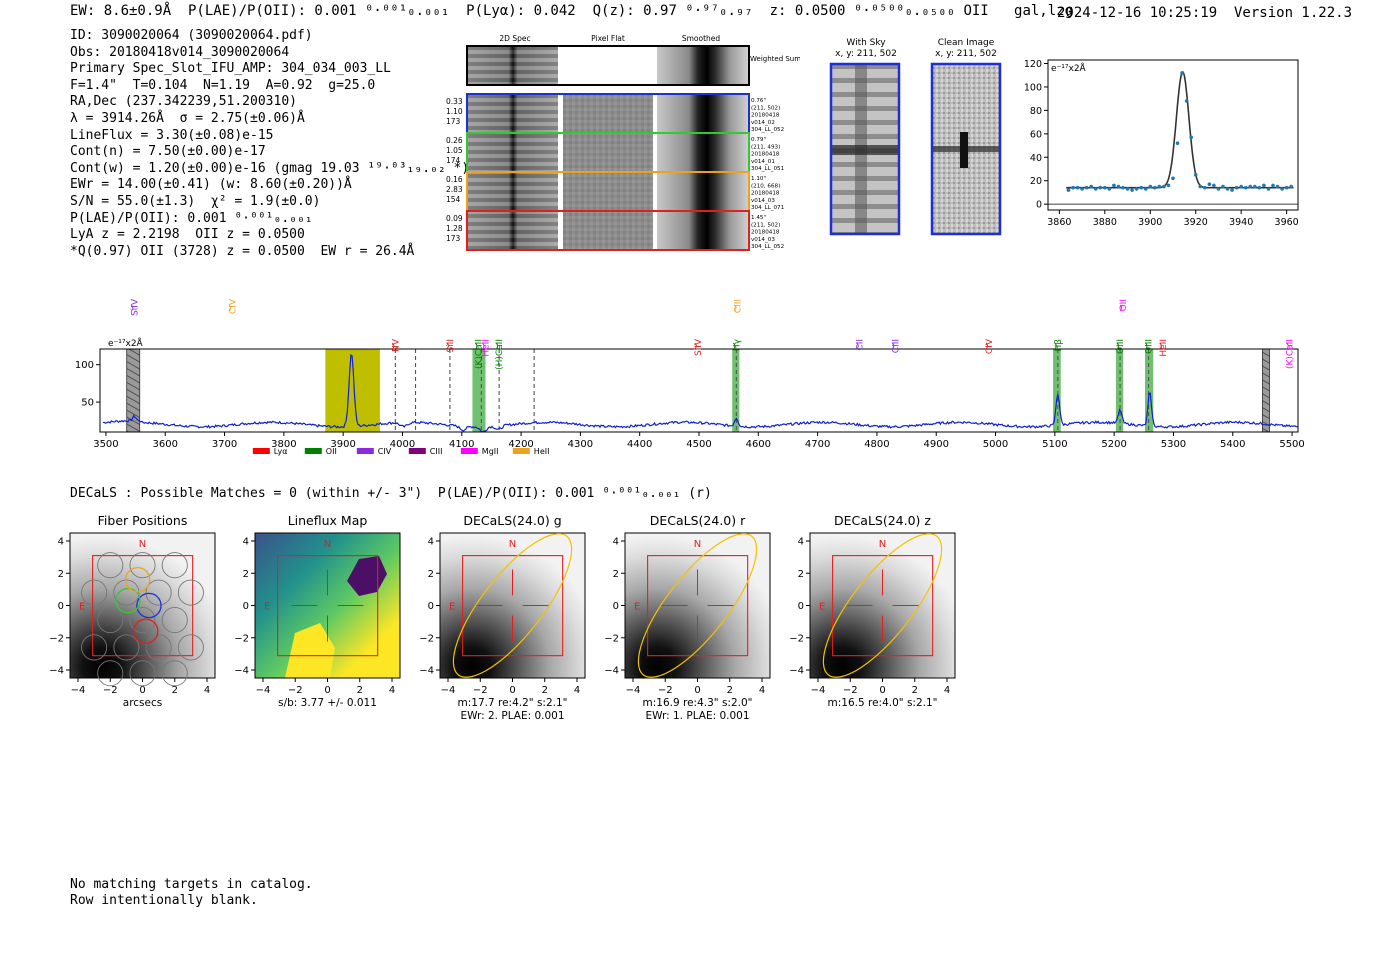 The width and height of the screenshot is (1400, 953). Describe the element at coordinates (611, 638) in the screenshot. I see `decals-ytick-label-3-3: −2` at that location.